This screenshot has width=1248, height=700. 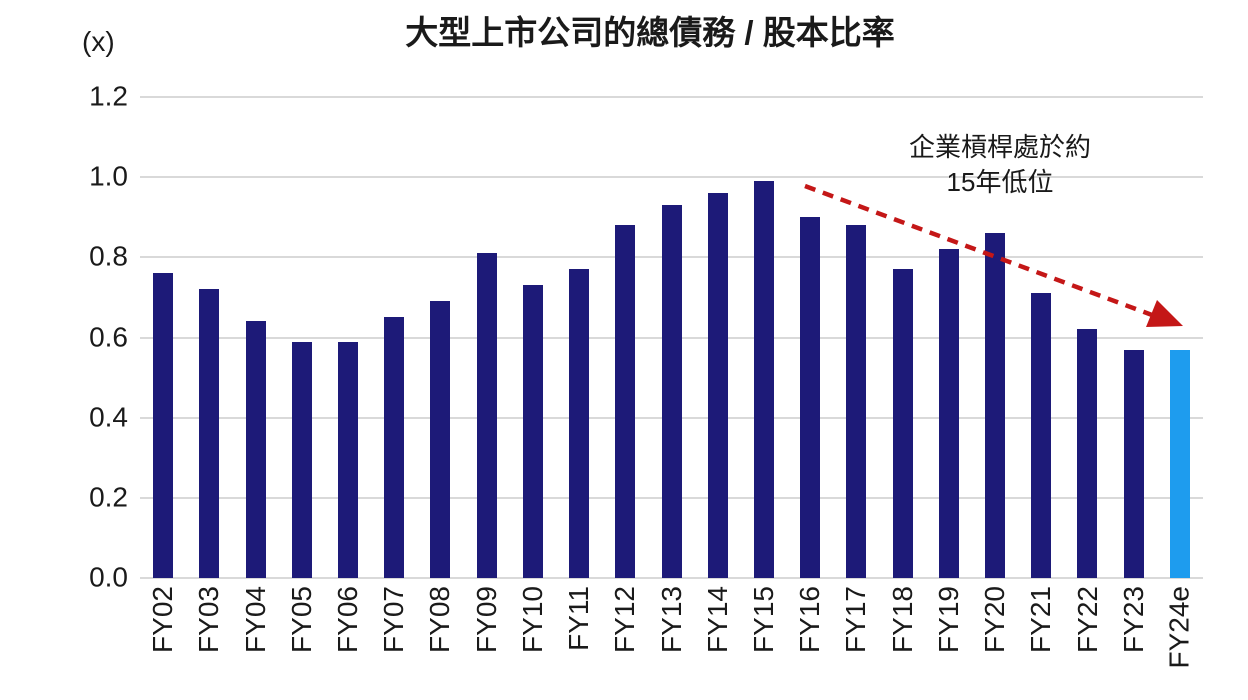 I want to click on bar-FY14, so click(x=717, y=385).